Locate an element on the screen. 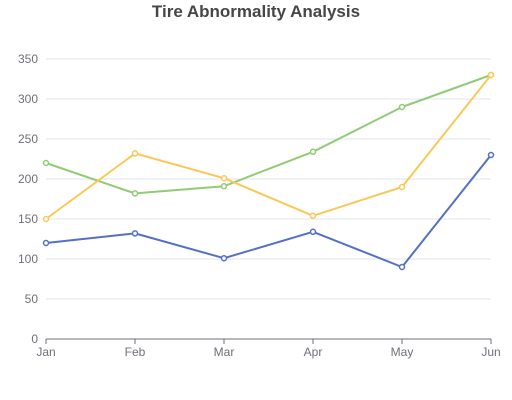 The image size is (512, 400). y-tick-label: 300 is located at coordinates (28, 99).